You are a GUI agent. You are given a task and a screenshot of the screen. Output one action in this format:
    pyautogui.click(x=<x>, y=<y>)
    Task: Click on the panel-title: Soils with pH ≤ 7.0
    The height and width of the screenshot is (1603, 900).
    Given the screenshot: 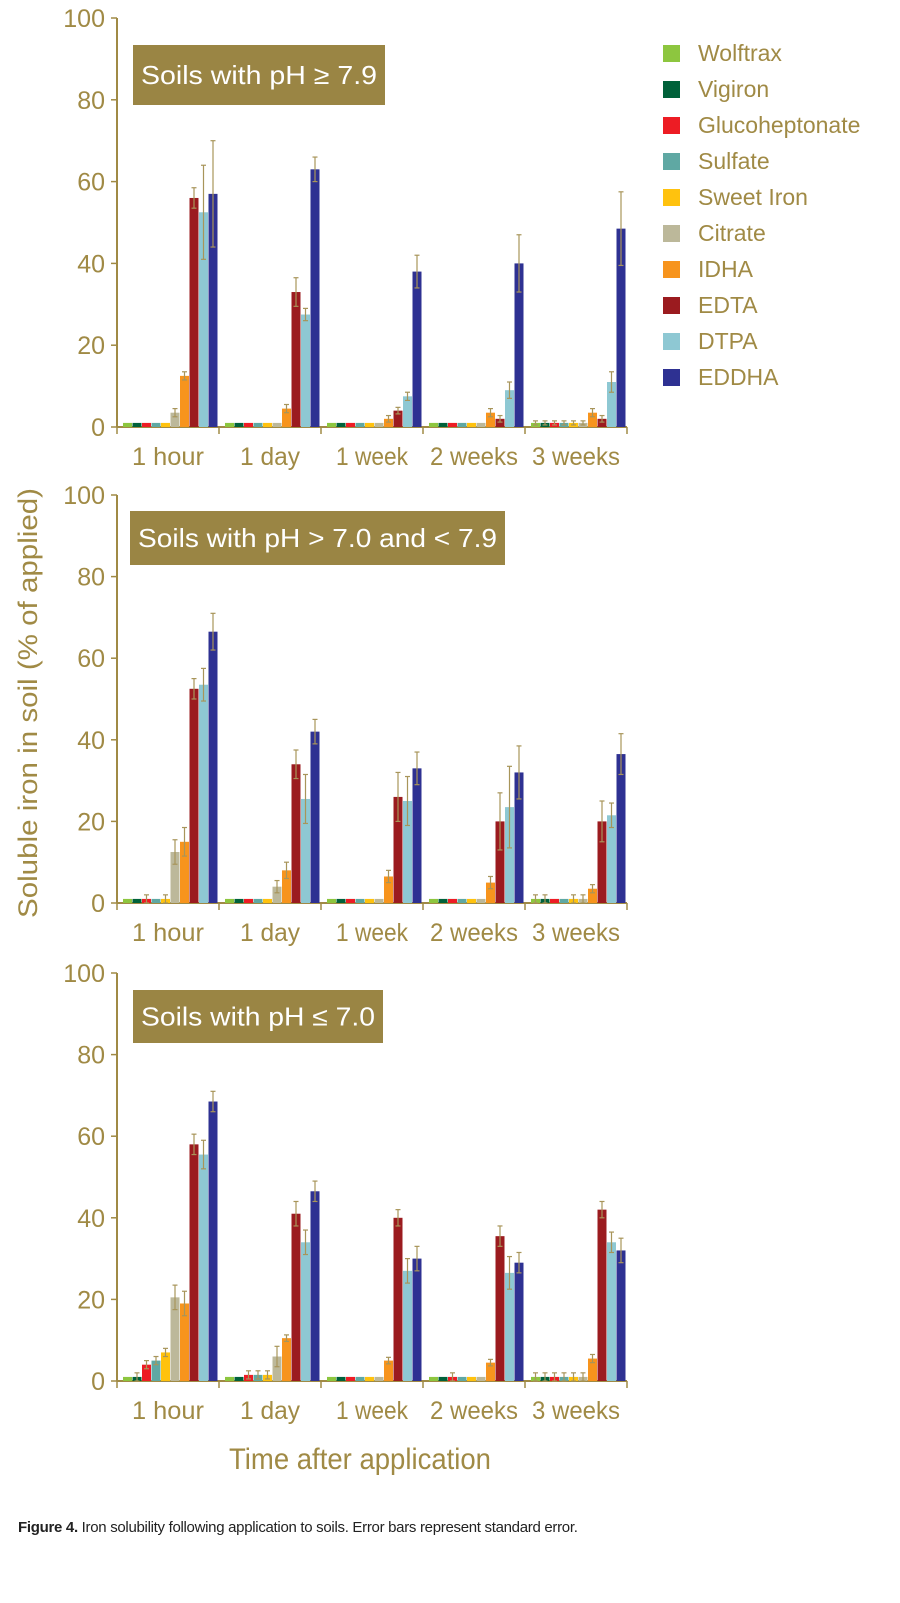 What is the action you would take?
    pyautogui.click(x=258, y=1017)
    